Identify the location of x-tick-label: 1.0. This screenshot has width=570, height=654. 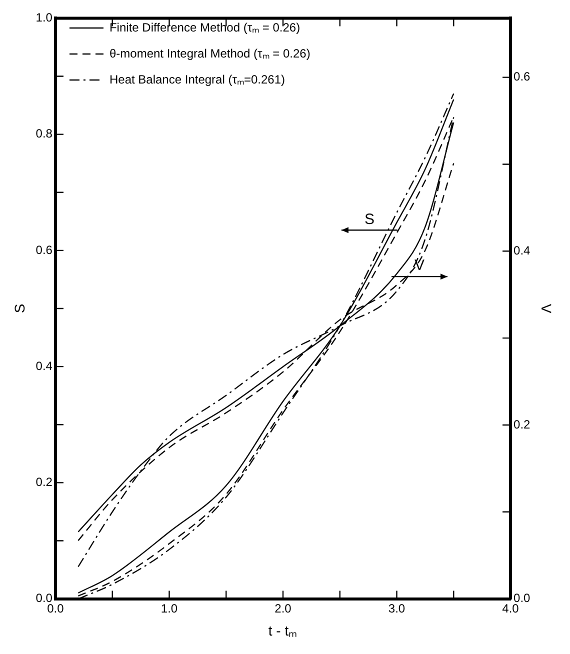
(169, 608).